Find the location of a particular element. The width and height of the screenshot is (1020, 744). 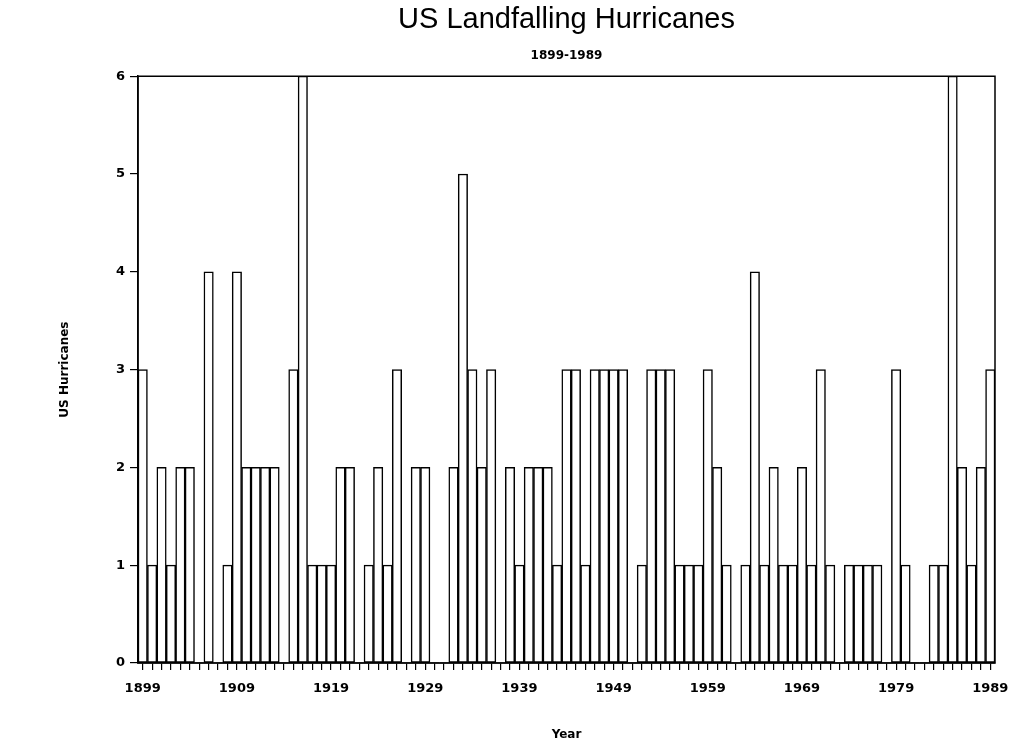

x-tick-label: 1949 is located at coordinates (613, 688).